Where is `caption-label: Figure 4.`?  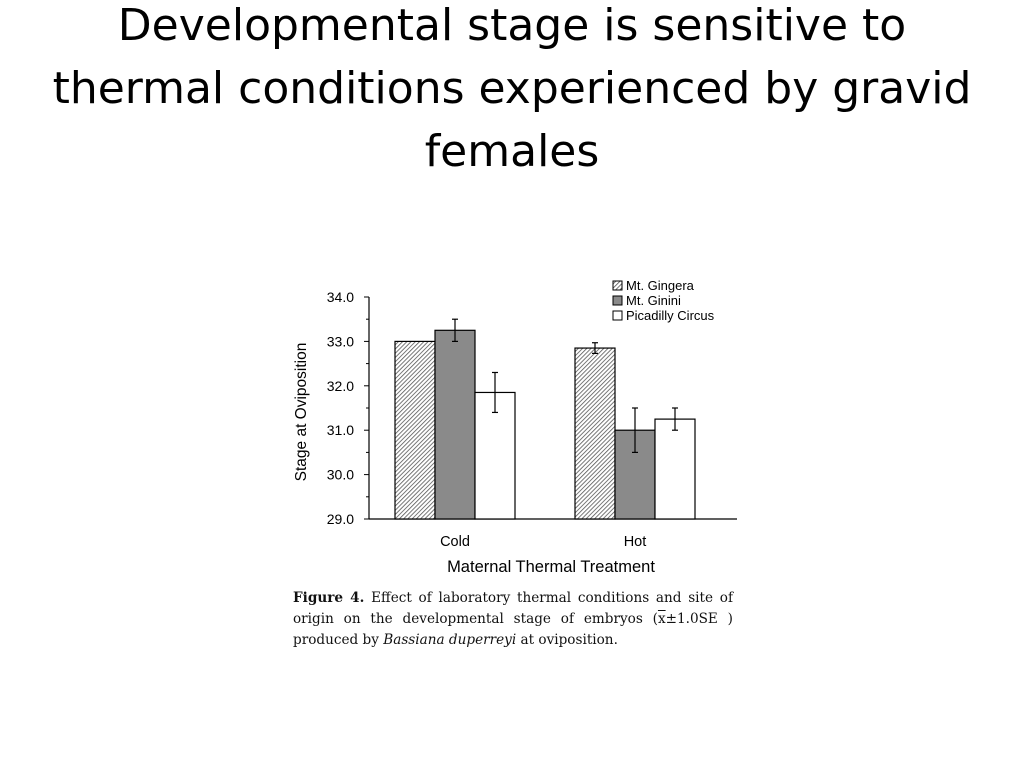
caption-label: Figure 4. is located at coordinates (329, 598).